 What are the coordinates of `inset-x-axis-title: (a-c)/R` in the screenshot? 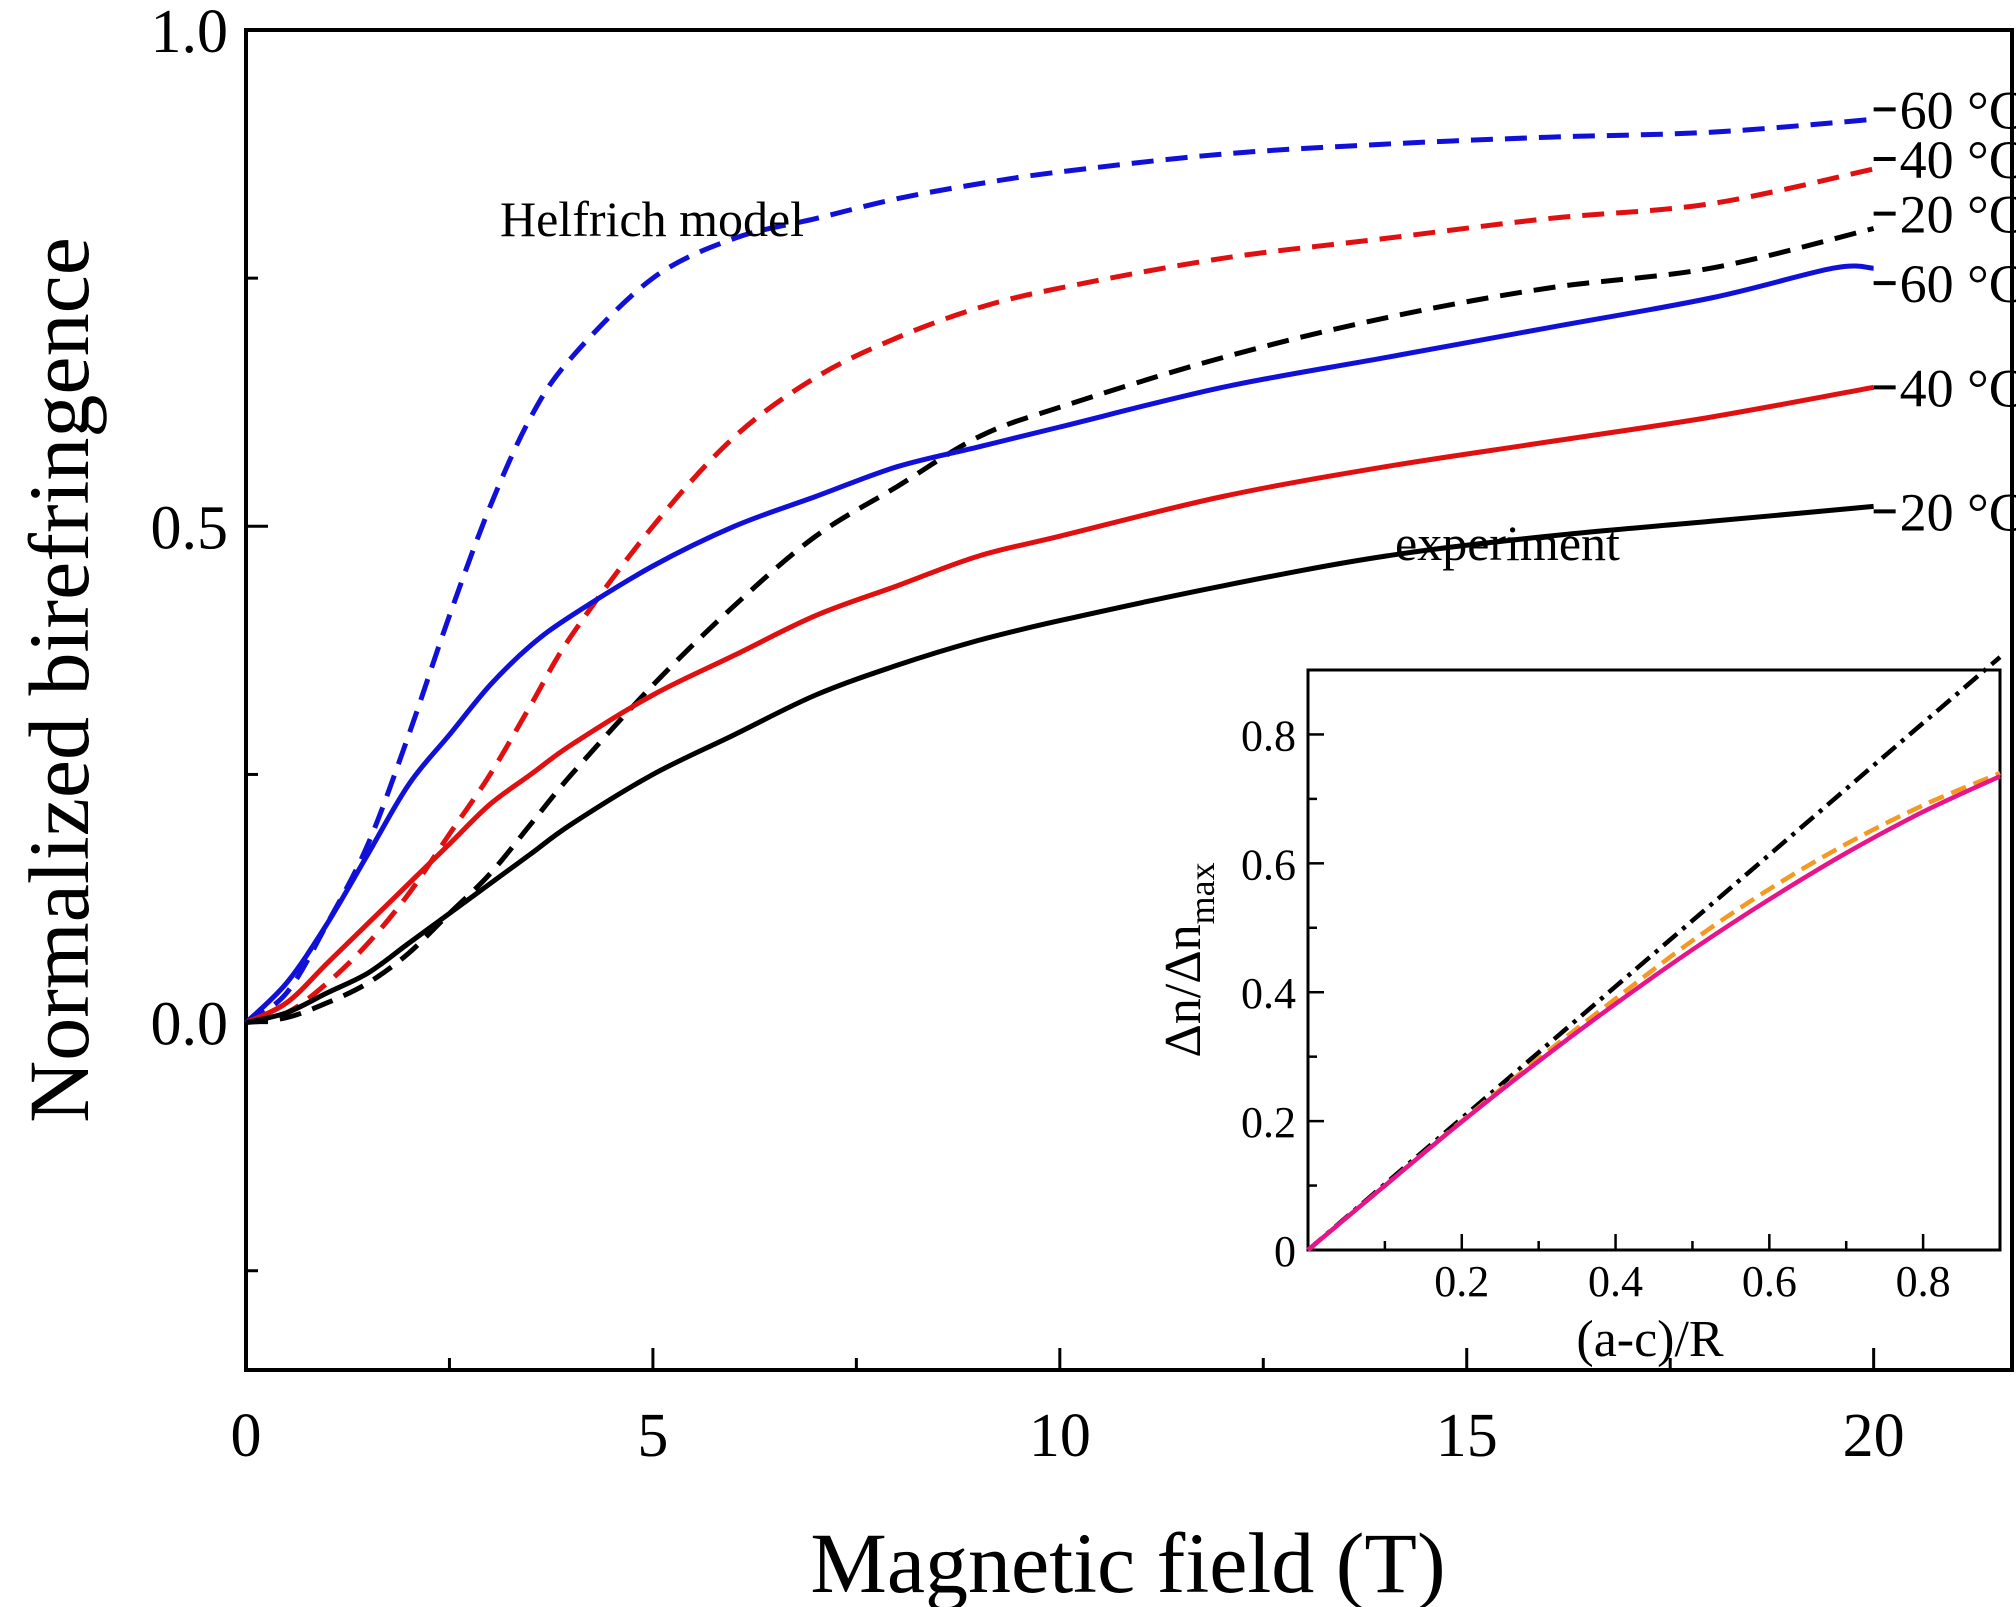 It's located at (1650, 1339).